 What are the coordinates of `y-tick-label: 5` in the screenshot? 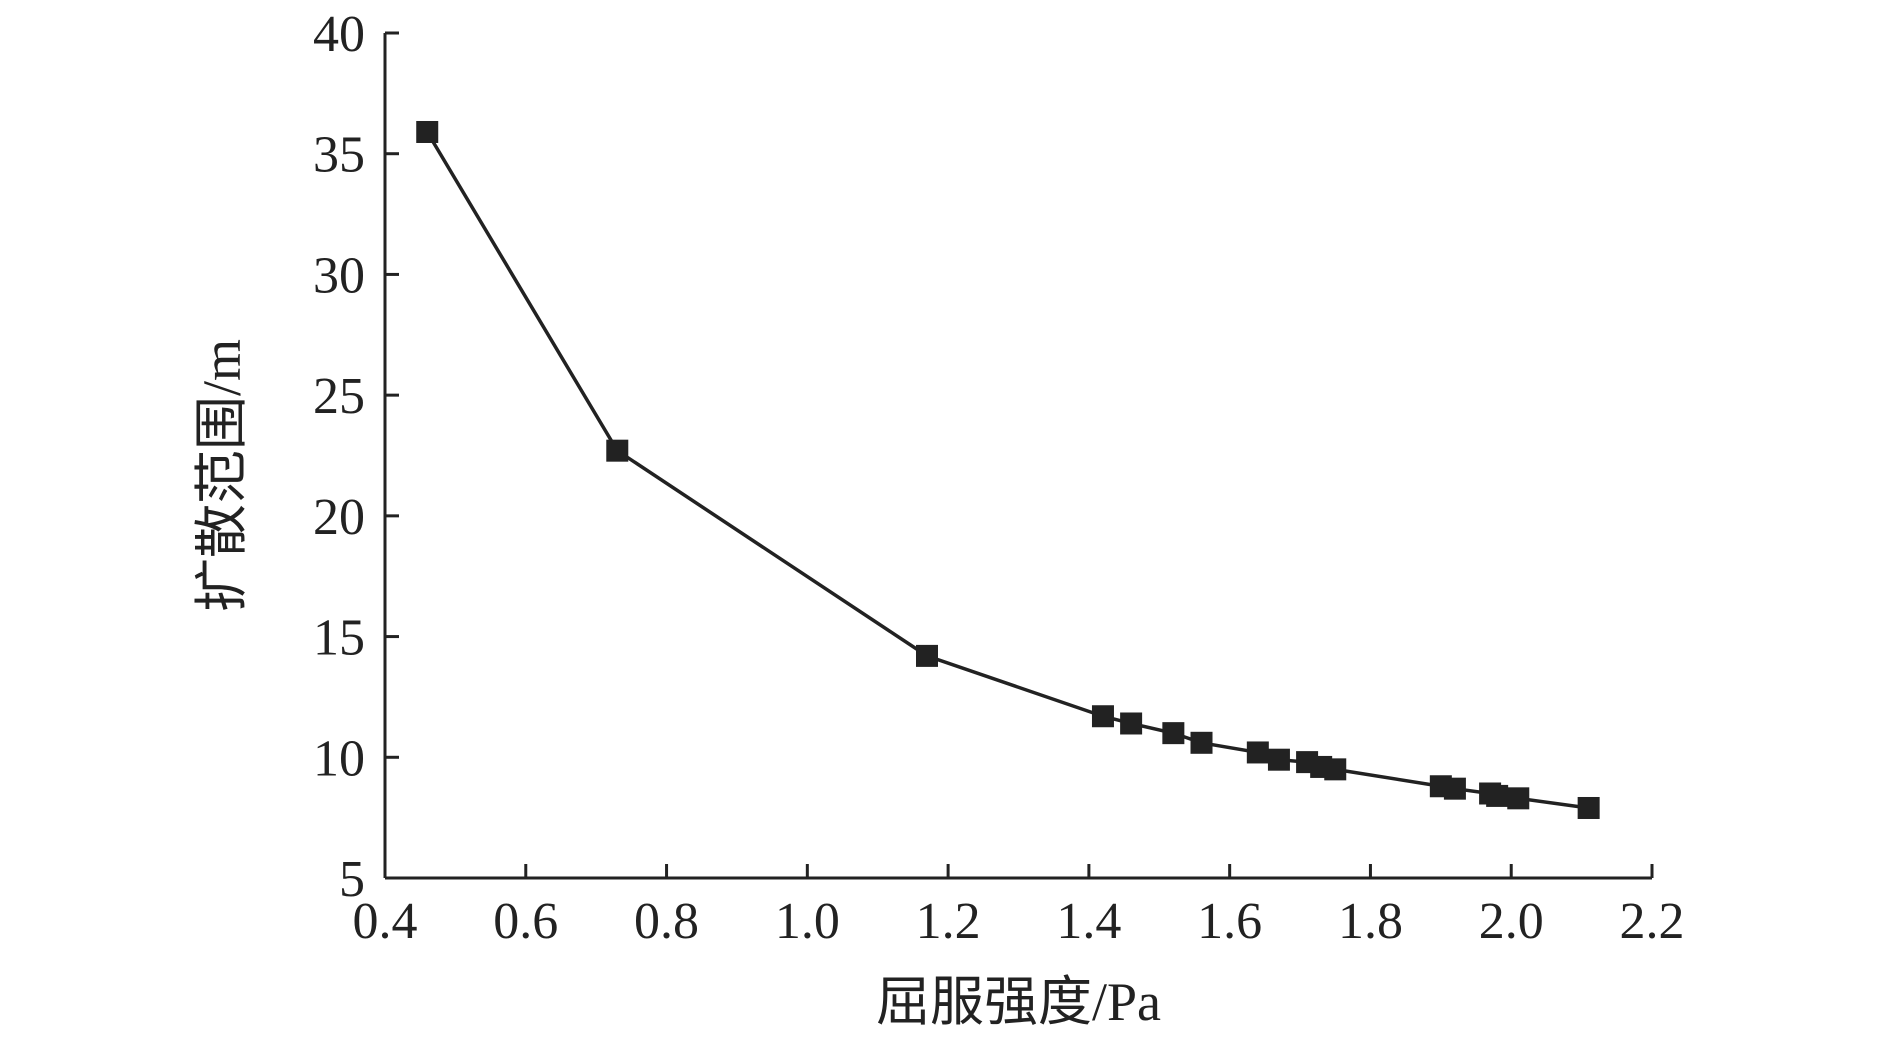 It's located at (352, 879).